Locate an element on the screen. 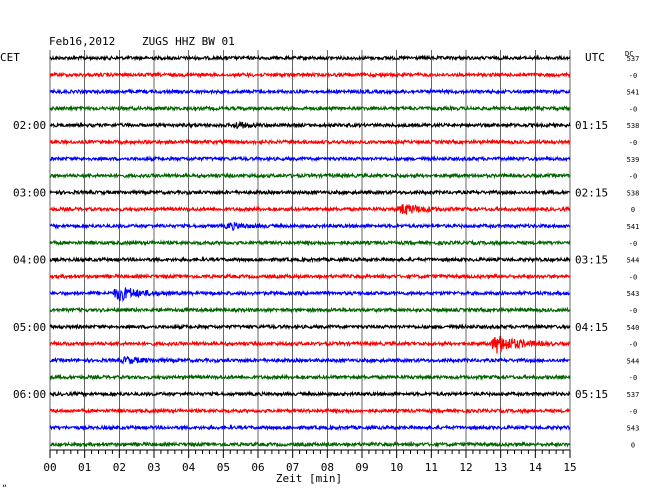 This screenshot has height=494, width=650. dc-value-label: 539 is located at coordinates (633, 160).